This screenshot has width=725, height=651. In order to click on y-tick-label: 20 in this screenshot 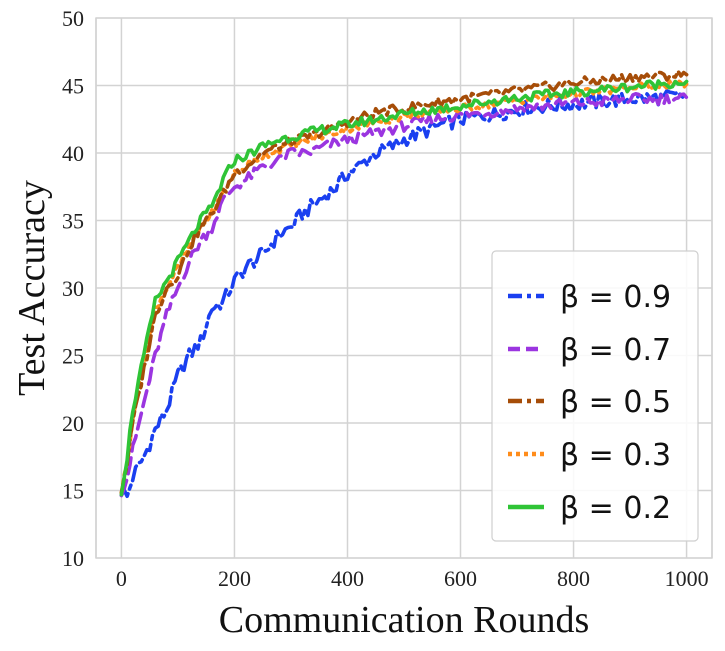, I will do `click(73, 423)`.